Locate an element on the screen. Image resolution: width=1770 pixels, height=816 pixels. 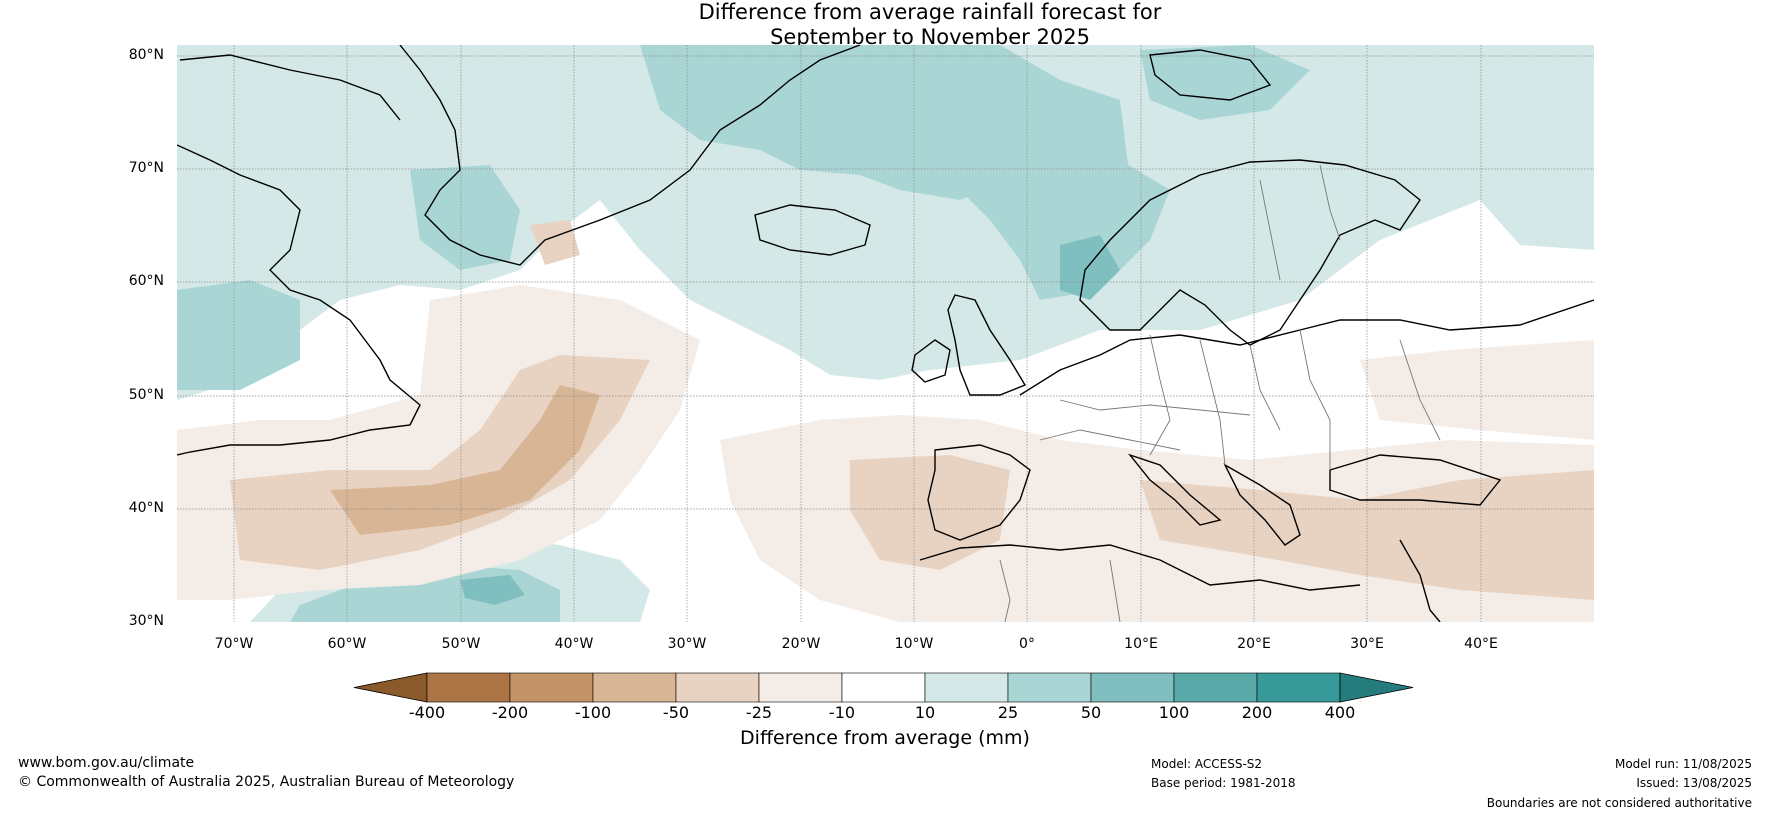
lat-label-50n: 50°N is located at coordinates (146, 395).